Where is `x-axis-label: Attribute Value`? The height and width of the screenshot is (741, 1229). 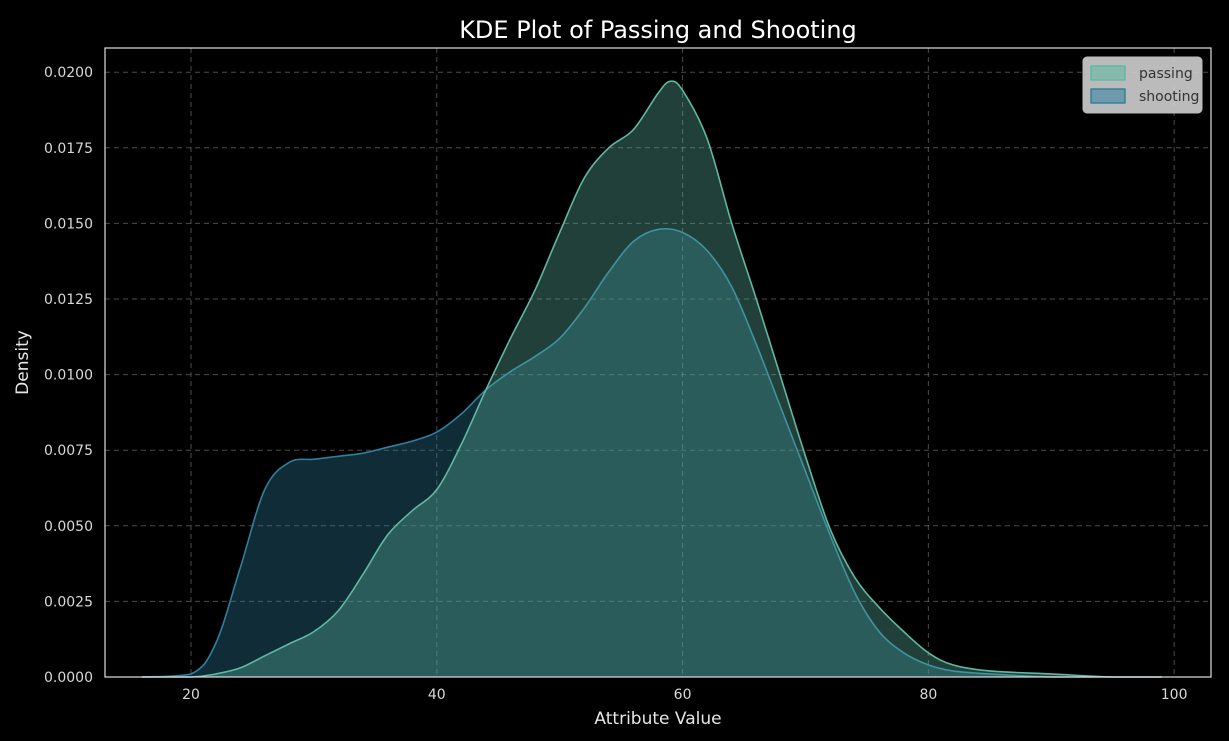
x-axis-label: Attribute Value is located at coordinates (657, 719).